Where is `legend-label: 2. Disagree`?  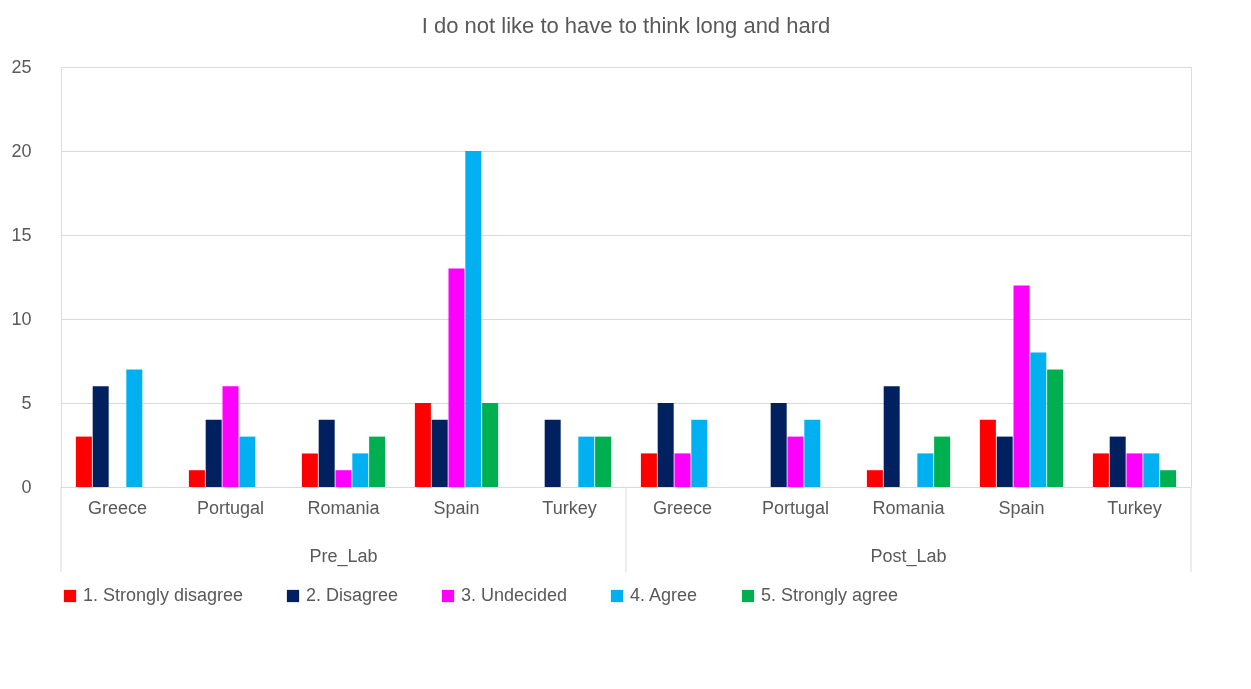 legend-label: 2. Disagree is located at coordinates (352, 595).